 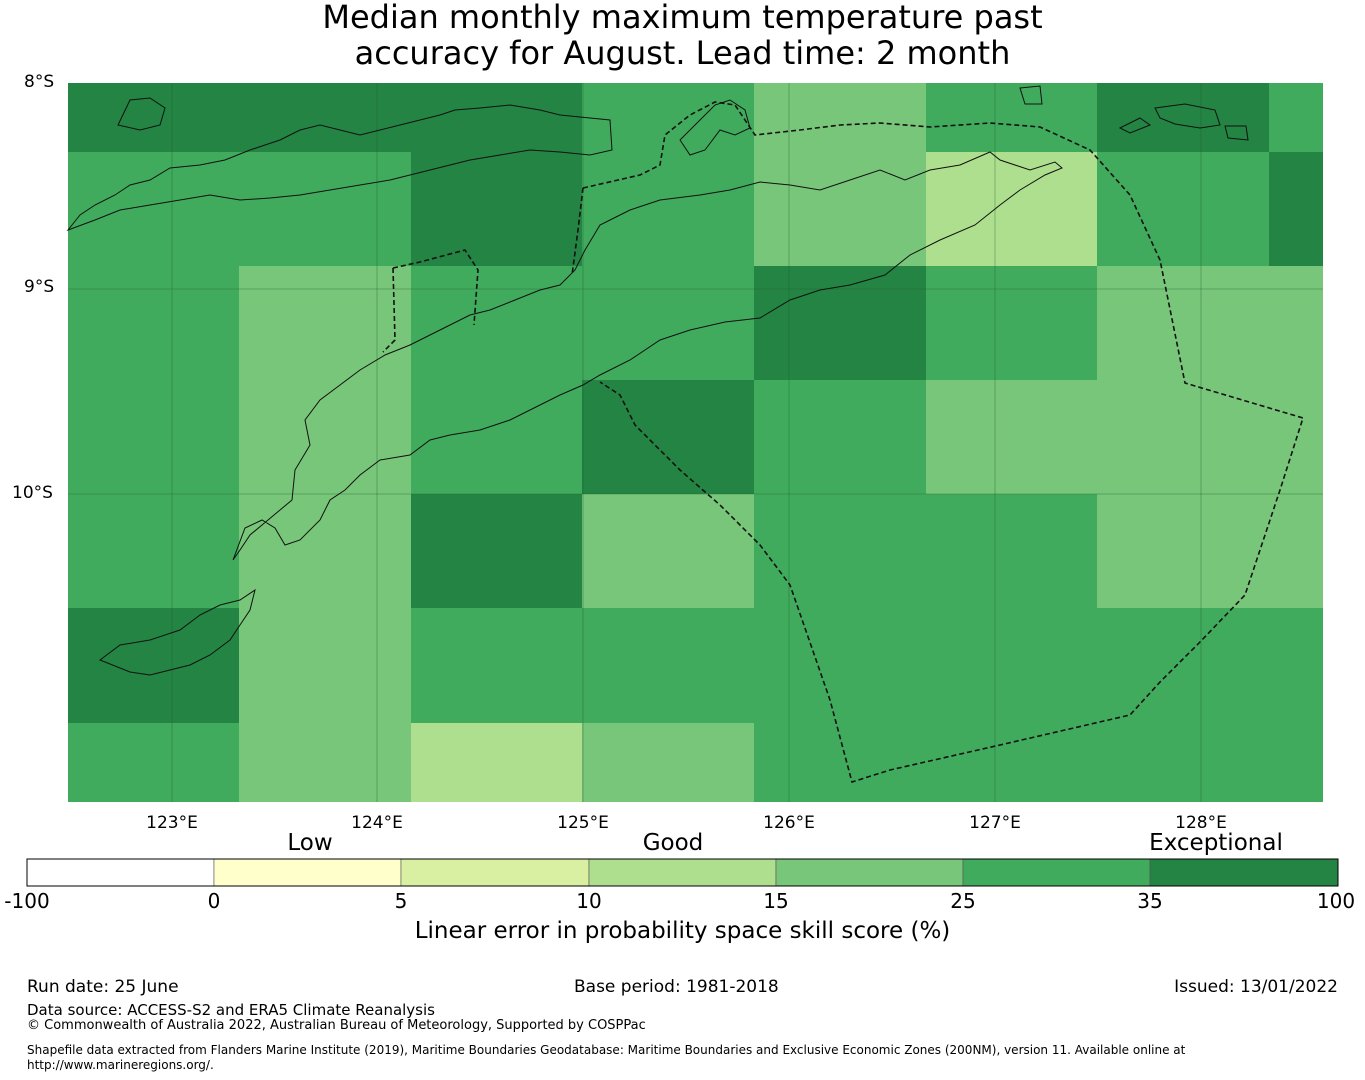 I want to click on lon-label-123e: 123°E, so click(x=172, y=823).